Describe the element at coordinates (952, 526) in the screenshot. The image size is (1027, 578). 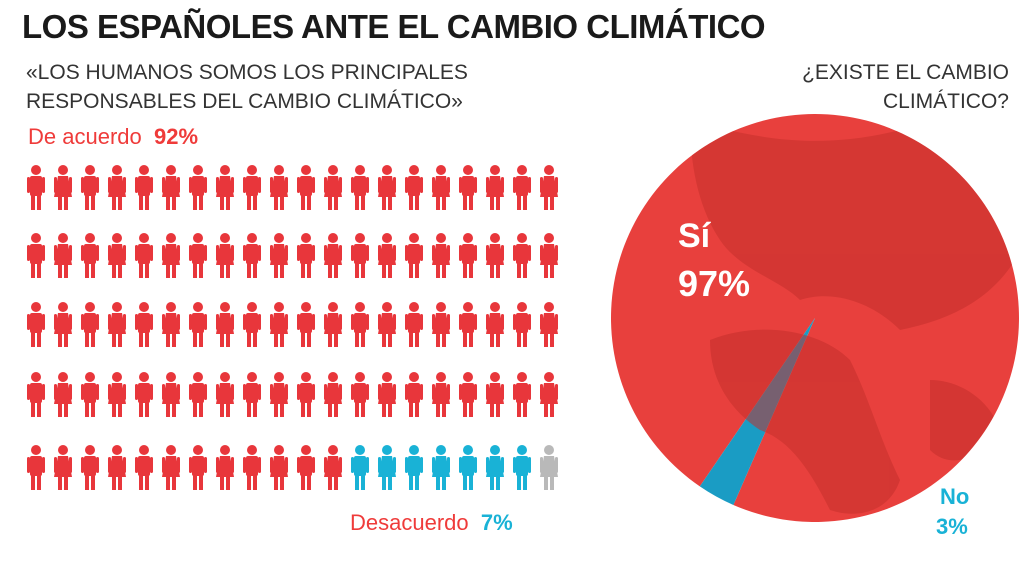
I see `value-no: 3%` at that location.